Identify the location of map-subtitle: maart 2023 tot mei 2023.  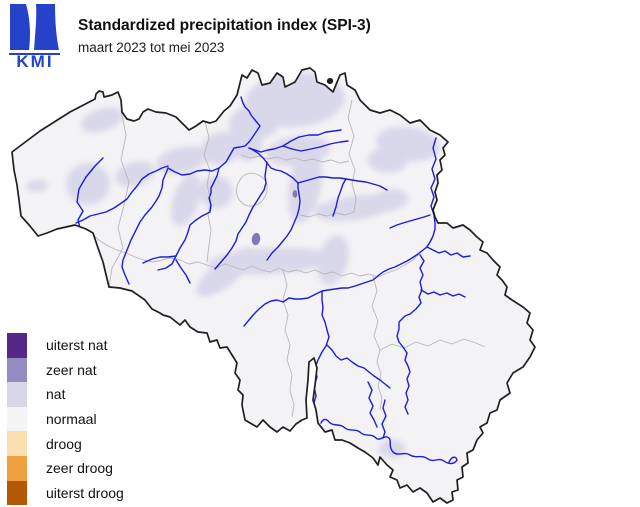
(151, 47).